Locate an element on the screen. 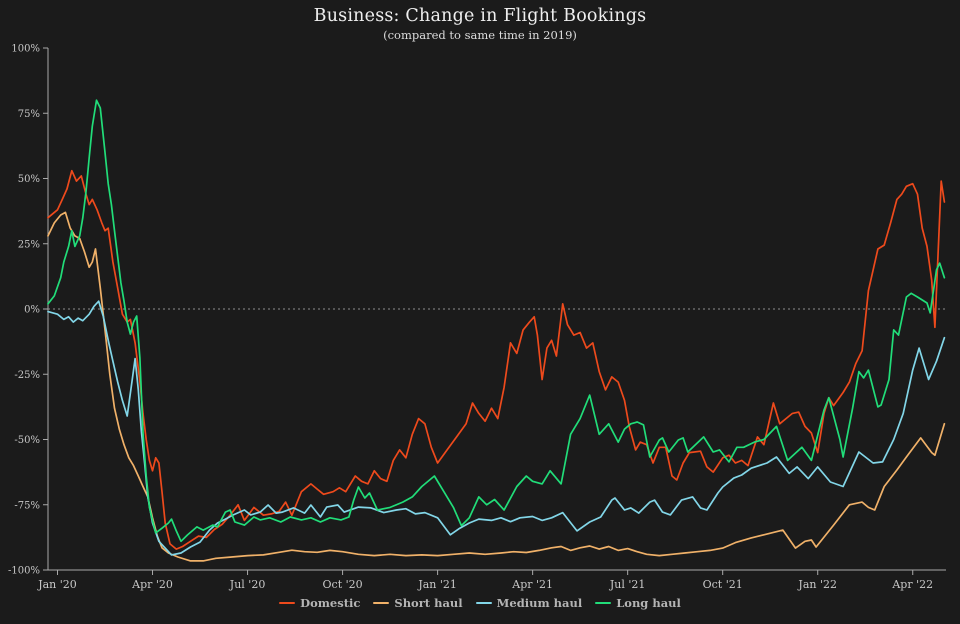 The width and height of the screenshot is (960, 624). chart-title: Business: Change in Flight Bookings is located at coordinates (480, 16).